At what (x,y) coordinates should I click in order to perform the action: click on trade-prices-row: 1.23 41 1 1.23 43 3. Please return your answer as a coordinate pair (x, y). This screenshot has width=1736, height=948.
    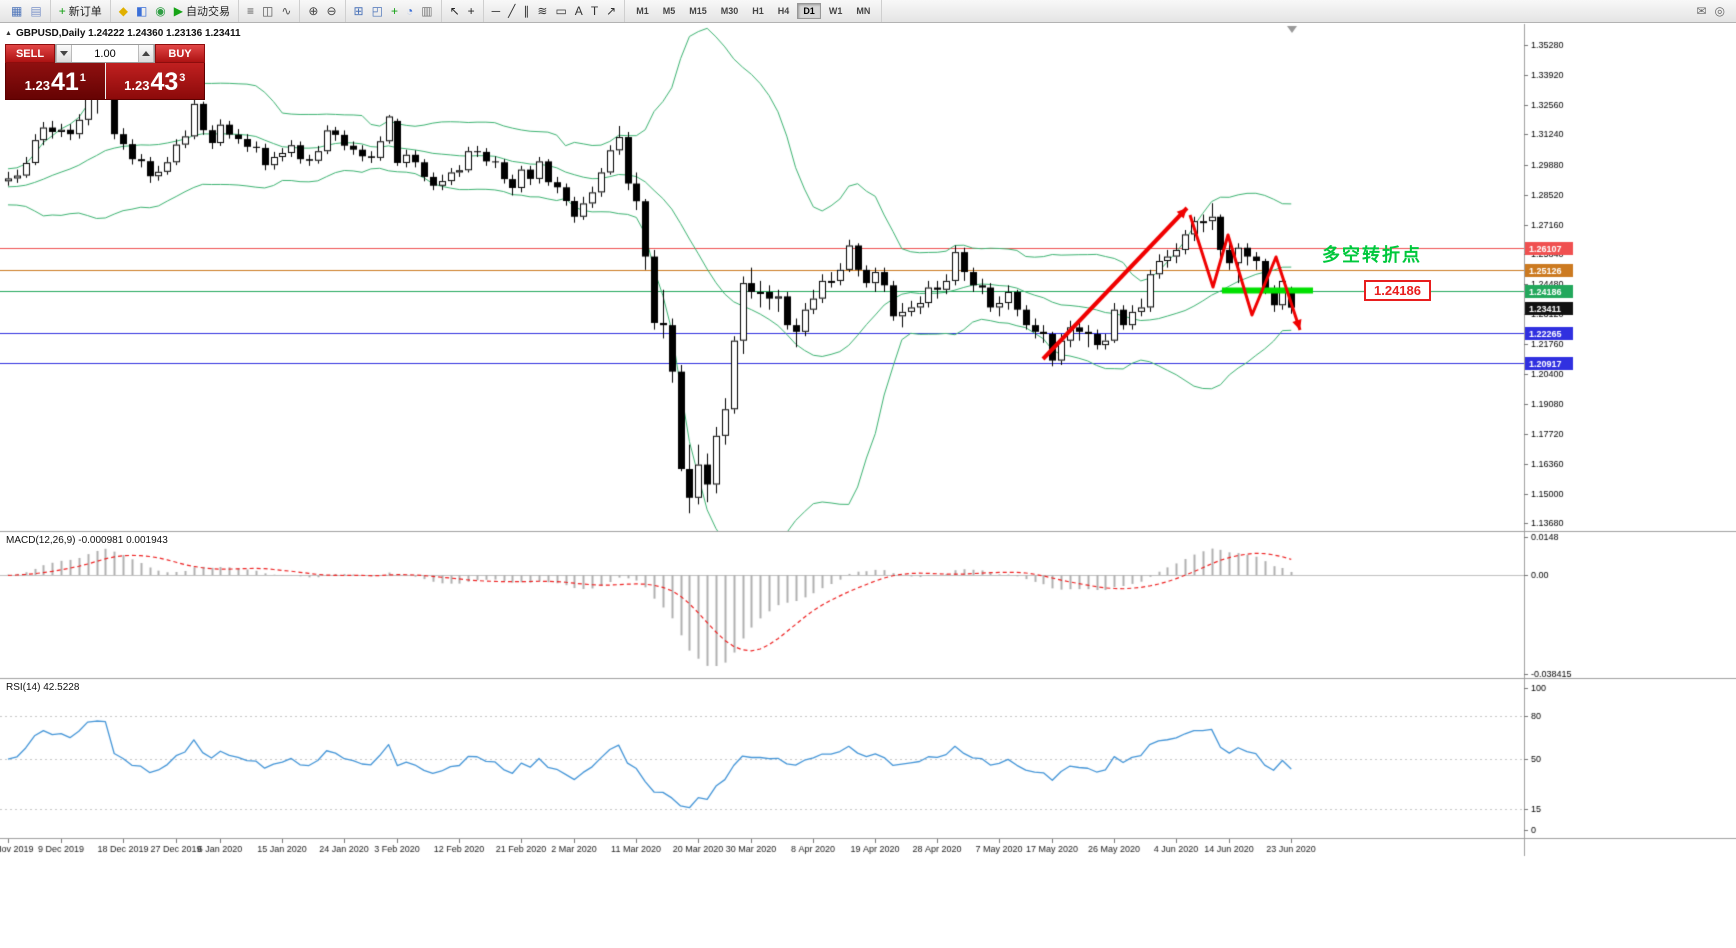
    Looking at the image, I should click on (105, 81).